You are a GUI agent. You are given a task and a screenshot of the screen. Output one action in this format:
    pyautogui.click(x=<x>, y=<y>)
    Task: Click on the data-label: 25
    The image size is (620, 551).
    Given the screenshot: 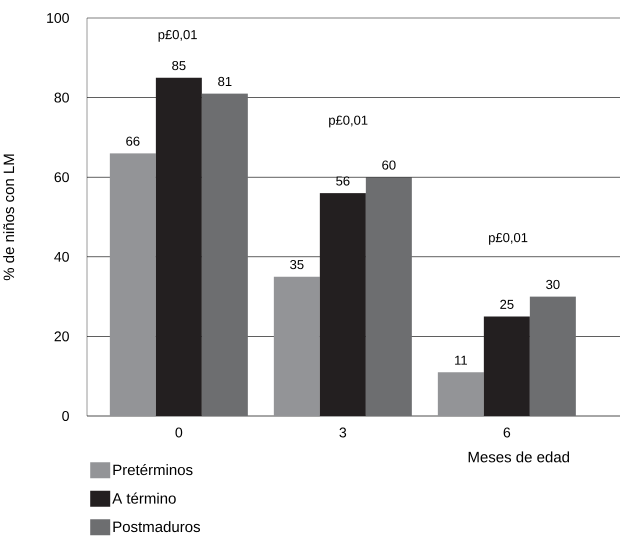 What is the action you would take?
    pyautogui.click(x=507, y=304)
    